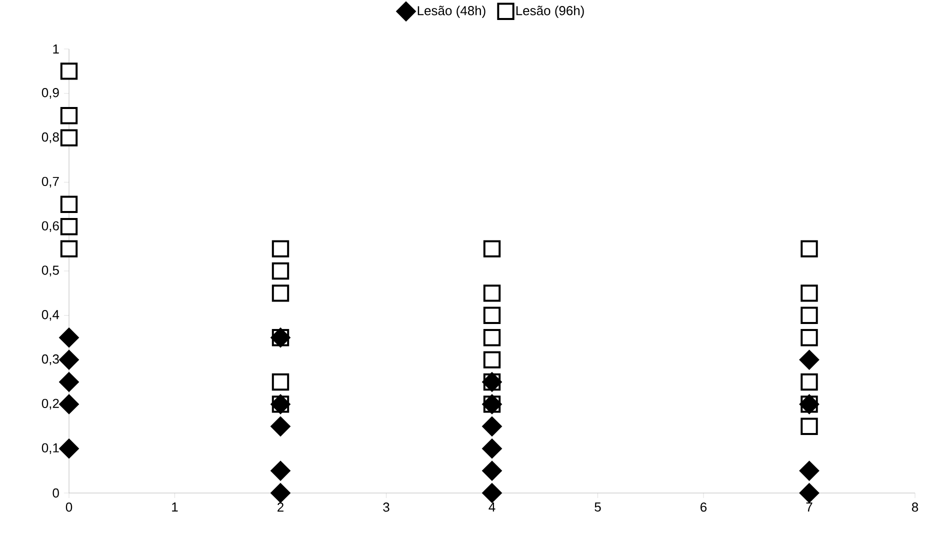  Describe the element at coordinates (50, 138) in the screenshot. I see `y-tick-label: 0,8` at that location.